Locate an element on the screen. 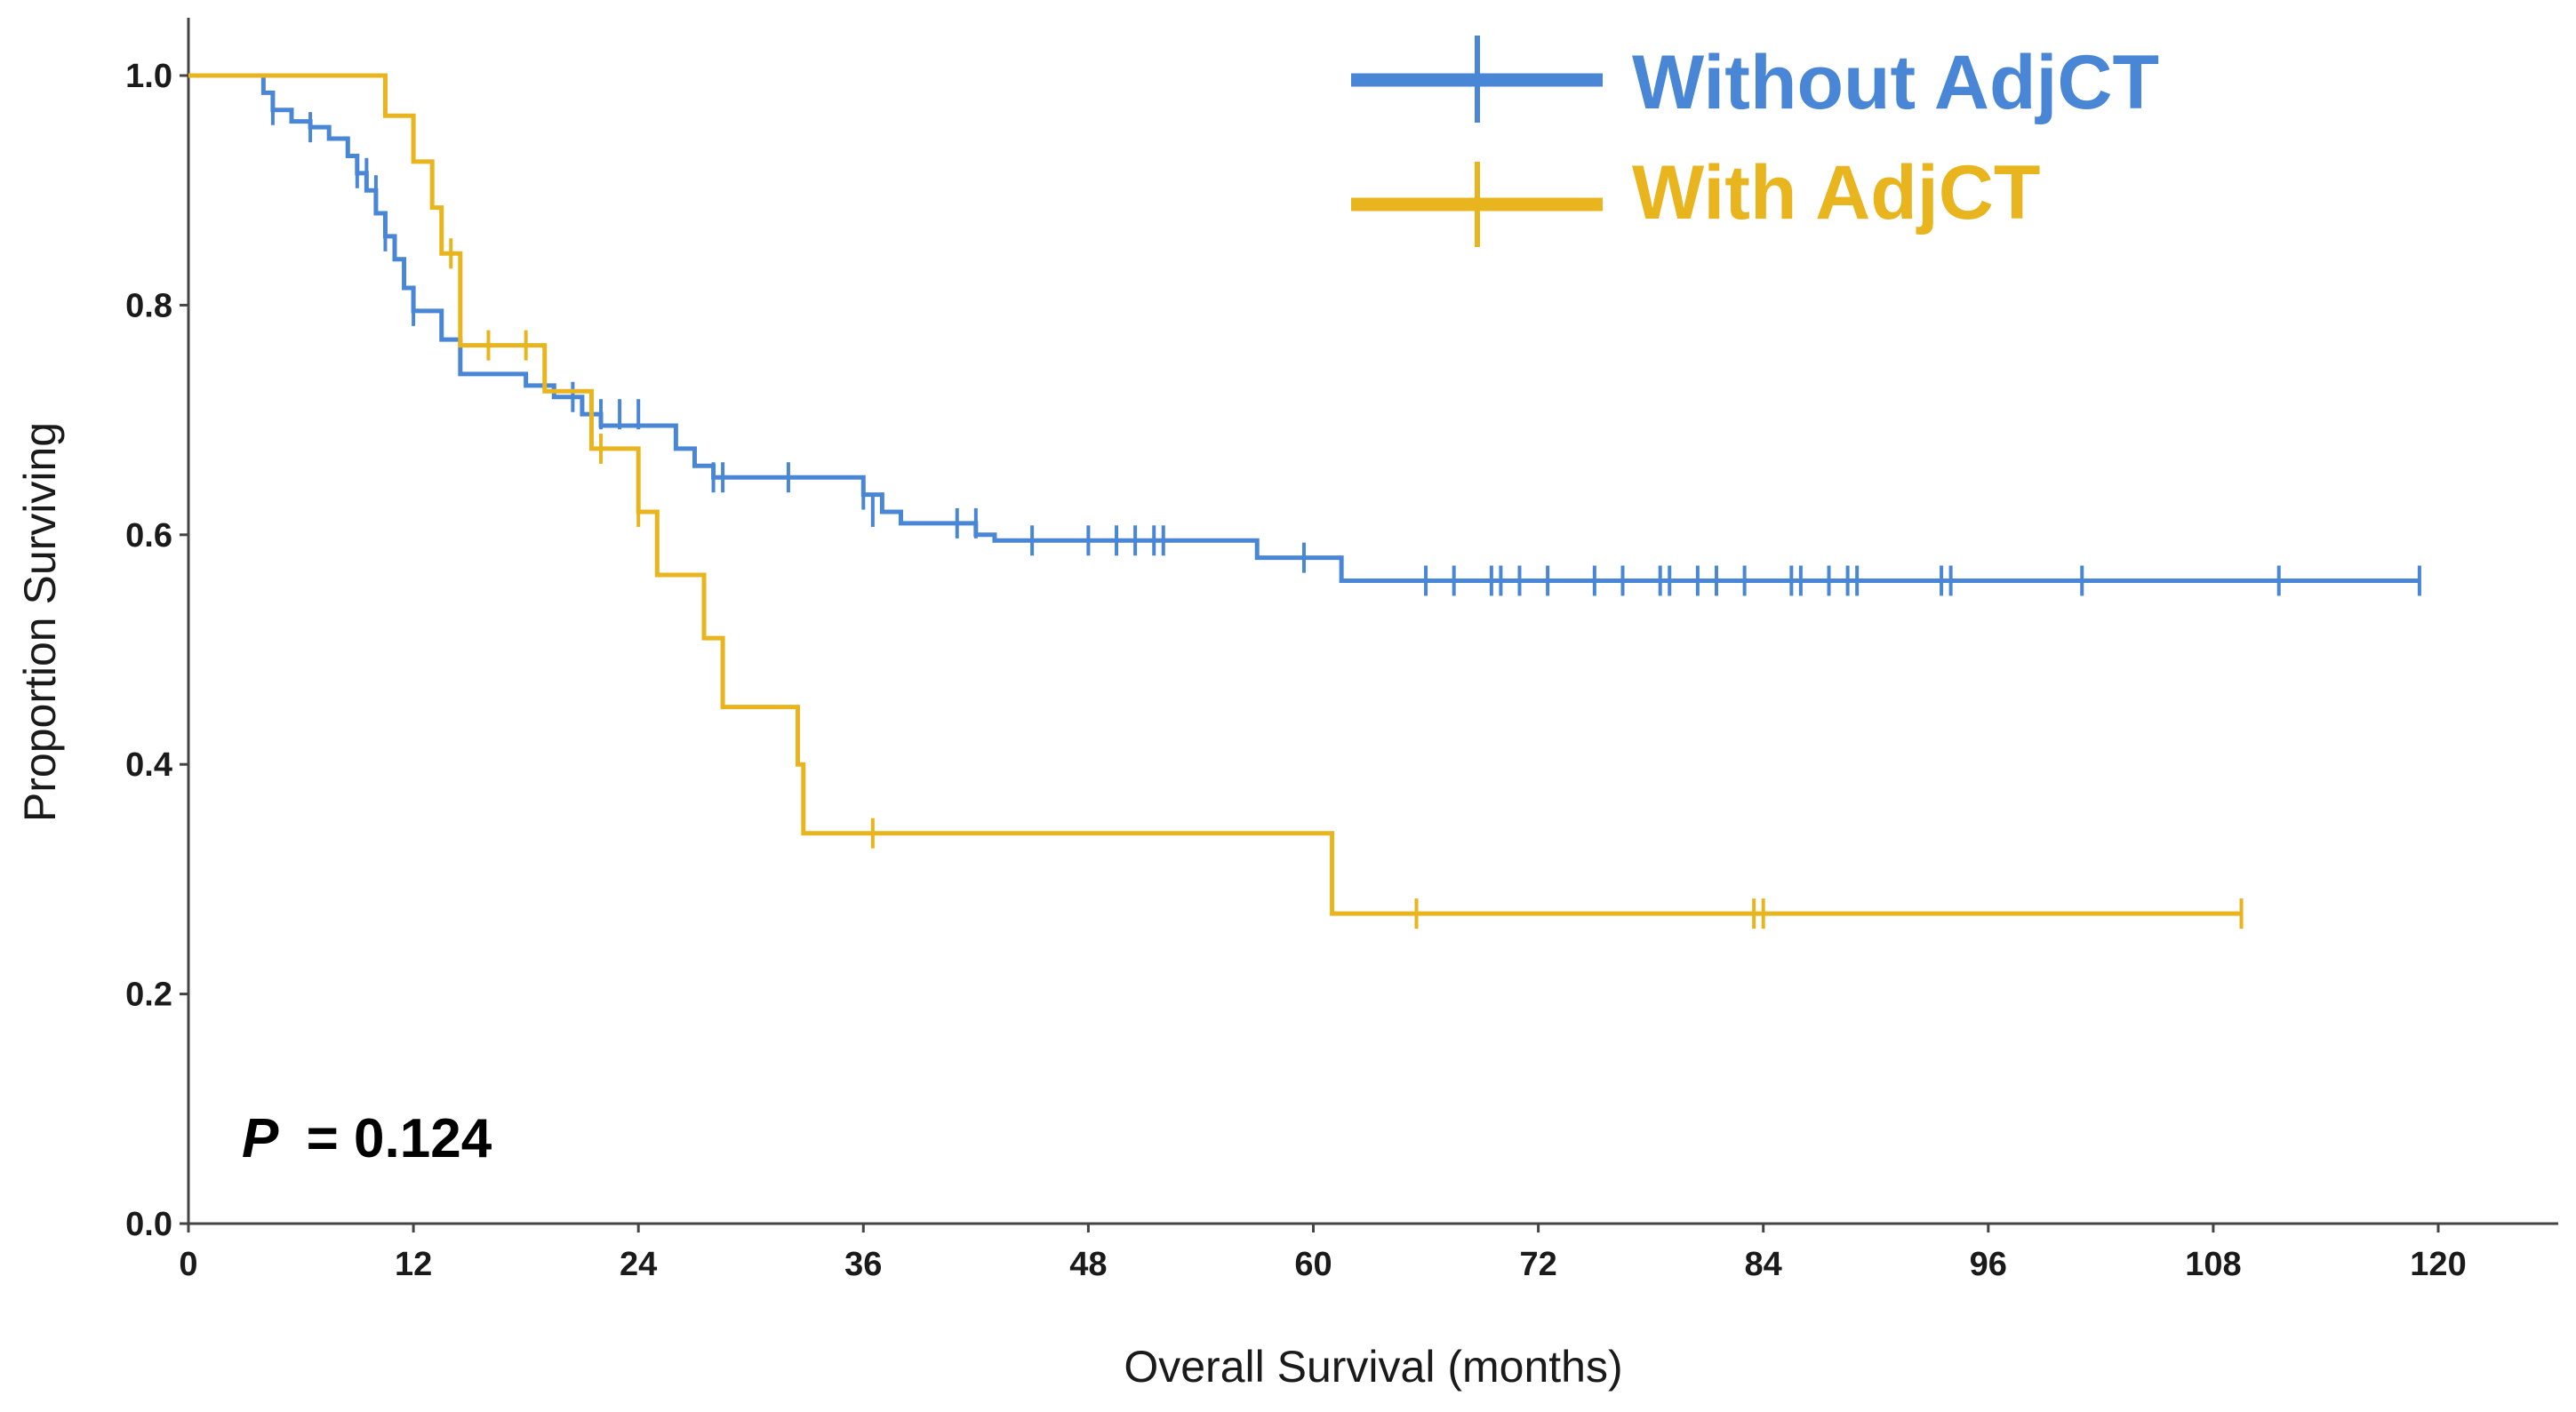 This screenshot has width=2576, height=1412. p-value-annotation: P = 0.124 is located at coordinates (367, 1138).